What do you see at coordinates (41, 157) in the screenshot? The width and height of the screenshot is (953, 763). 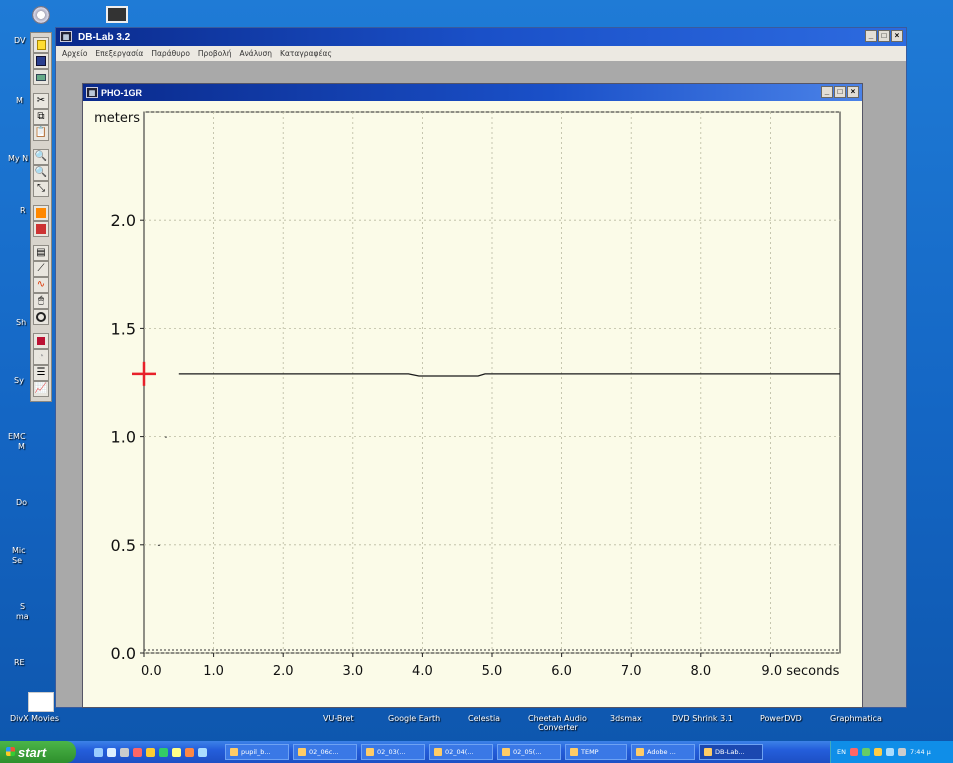 I see `zoom-in-icon: 🔍` at bounding box center [41, 157].